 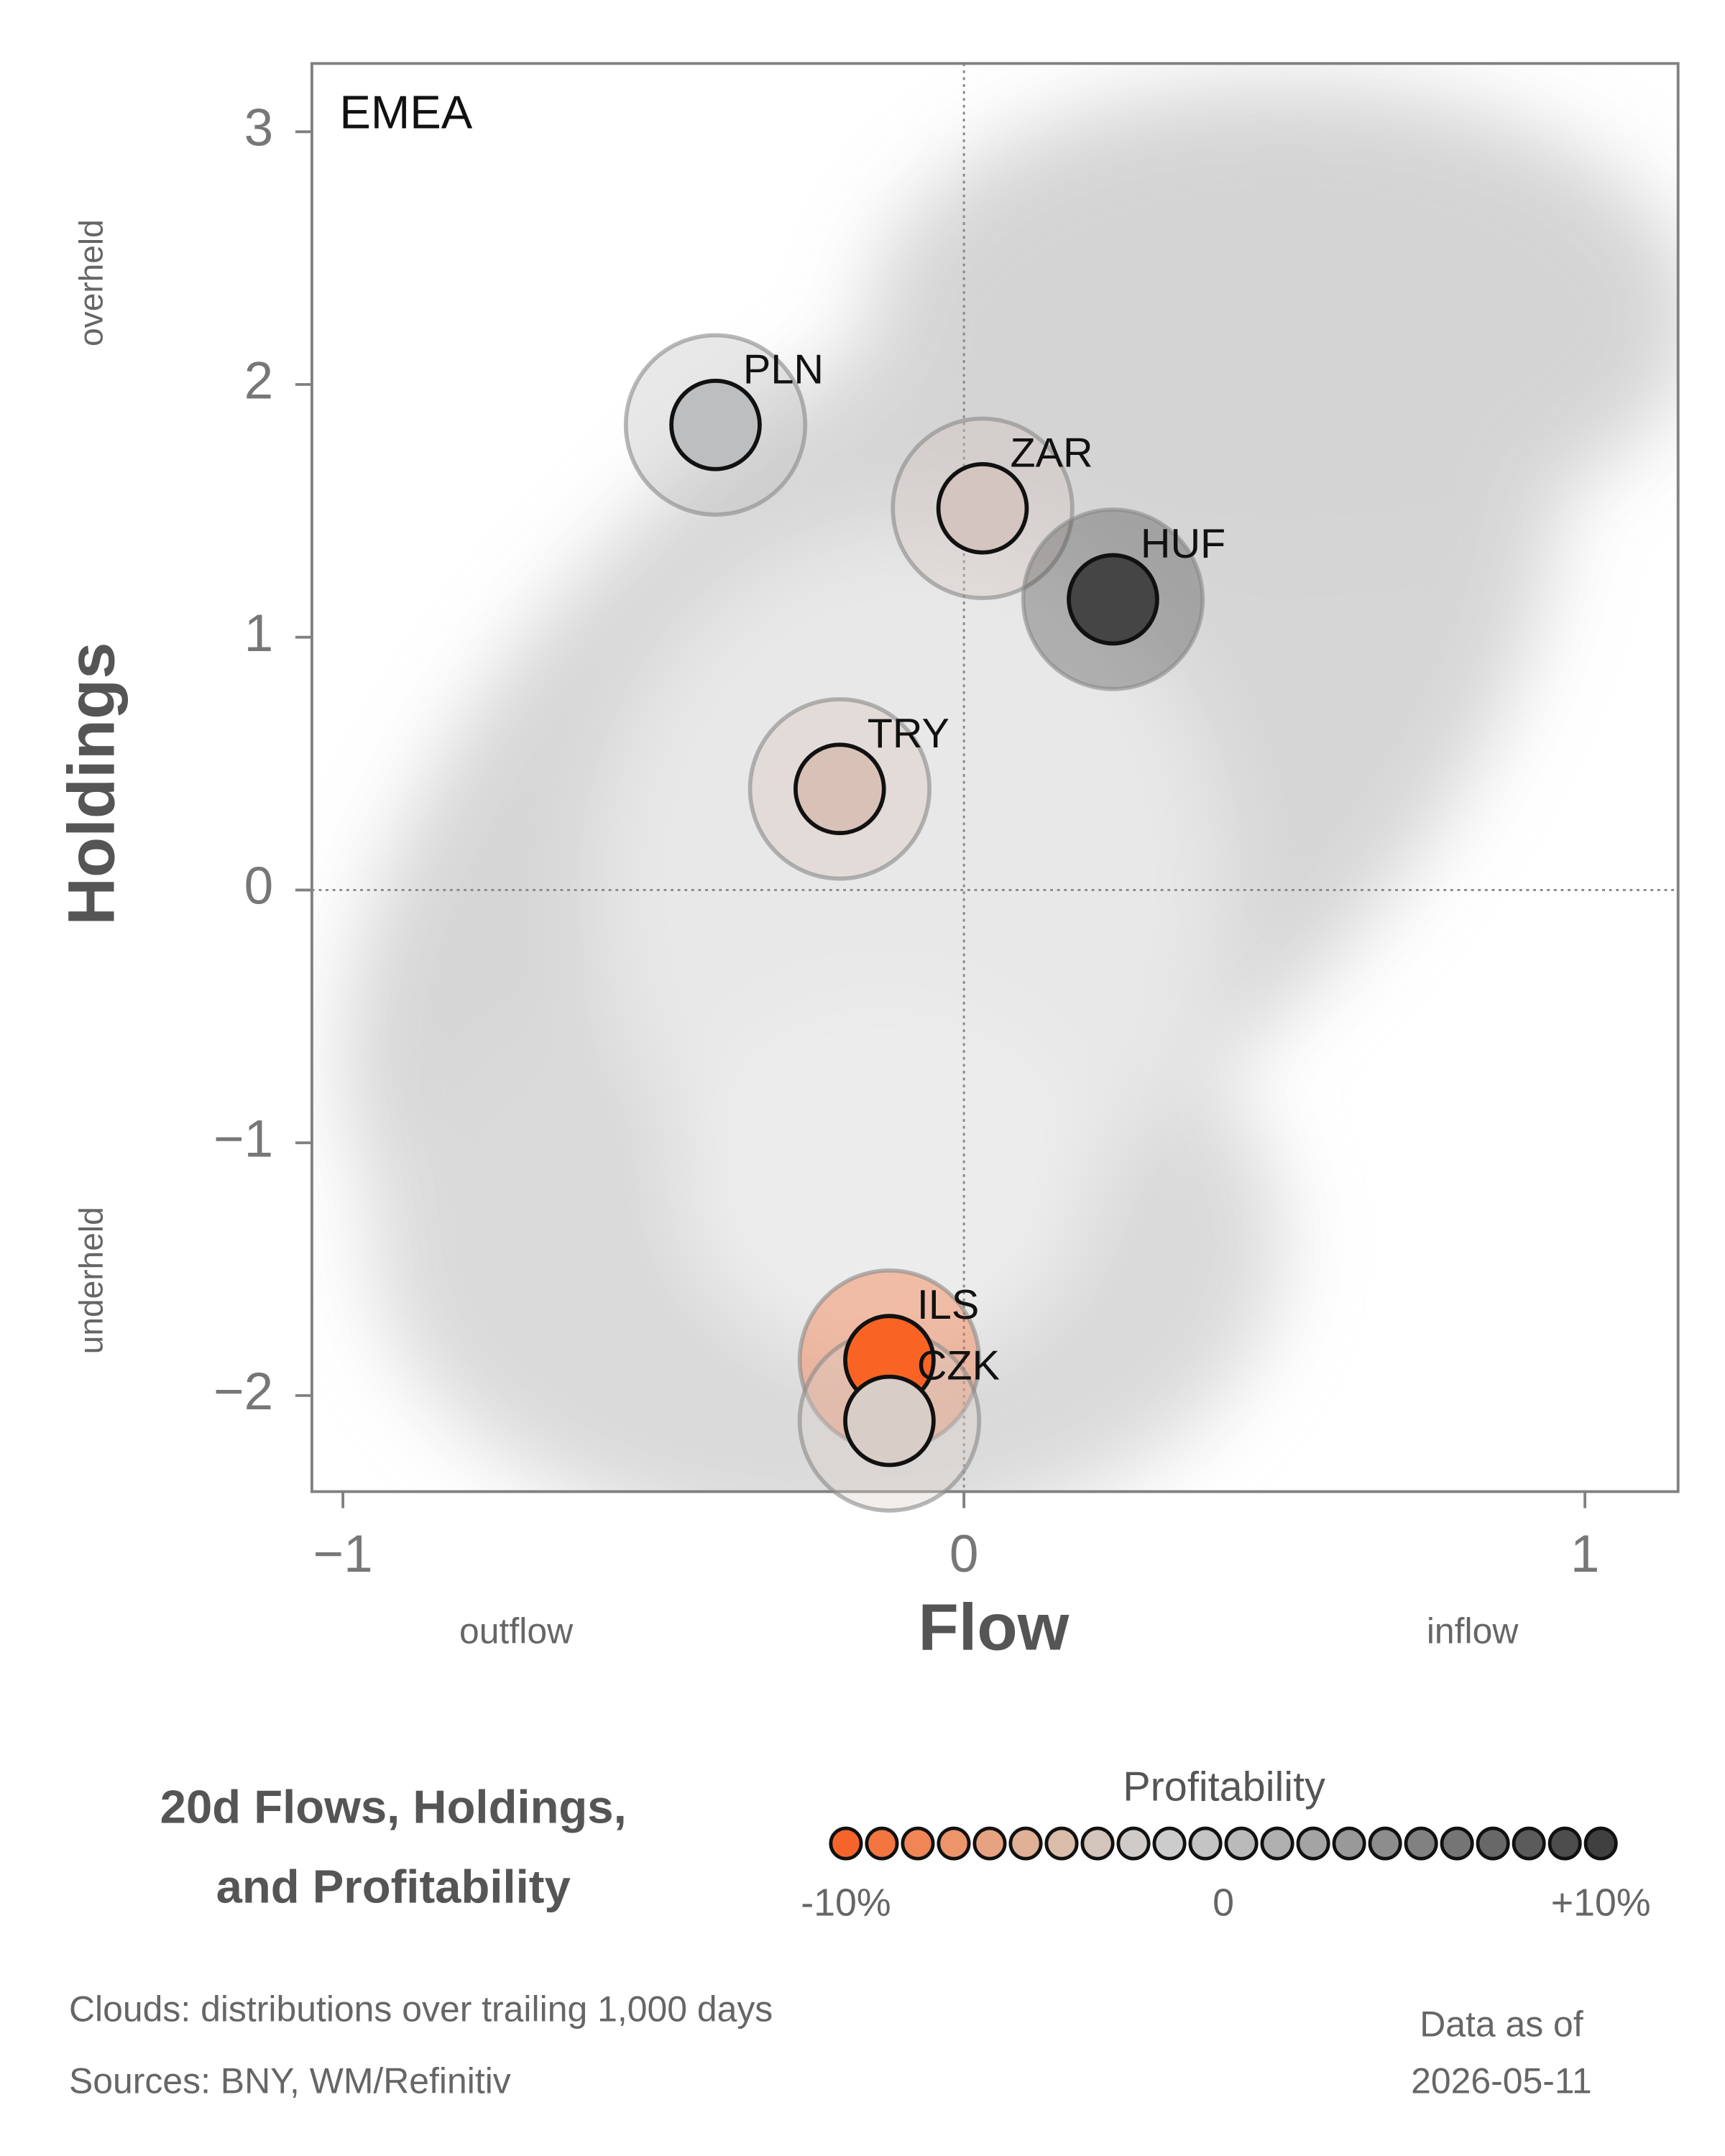 I want to click on point-label: TRY, so click(x=908, y=734).